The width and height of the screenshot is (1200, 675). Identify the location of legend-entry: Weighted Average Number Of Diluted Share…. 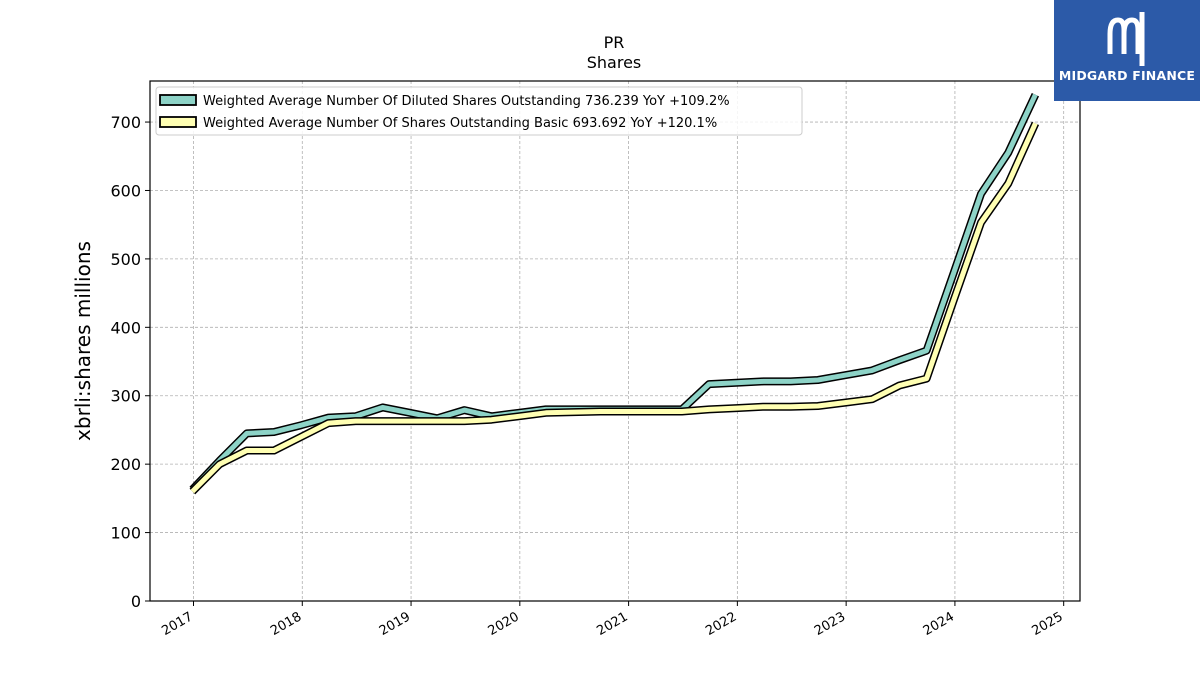
(466, 101).